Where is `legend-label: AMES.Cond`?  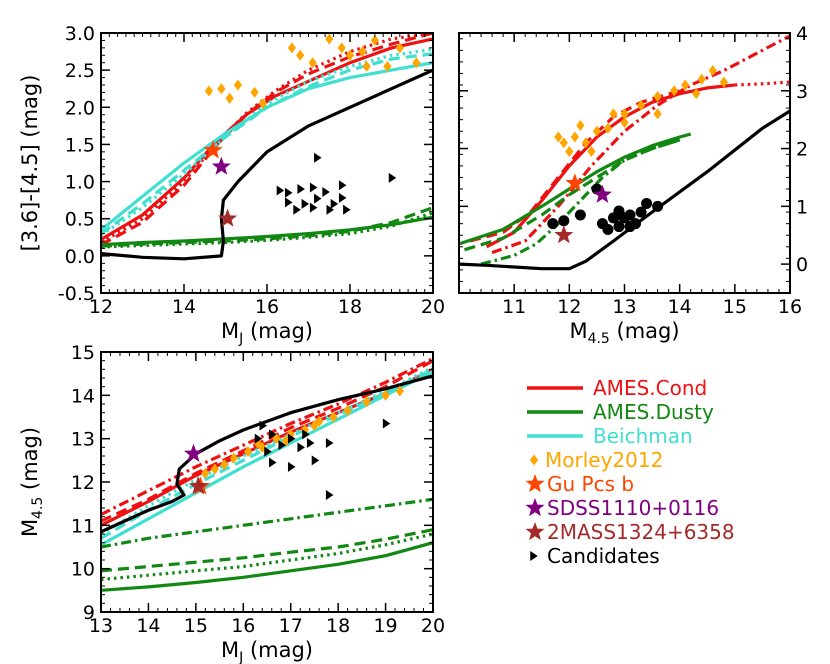
legend-label: AMES.Cond is located at coordinates (650, 388).